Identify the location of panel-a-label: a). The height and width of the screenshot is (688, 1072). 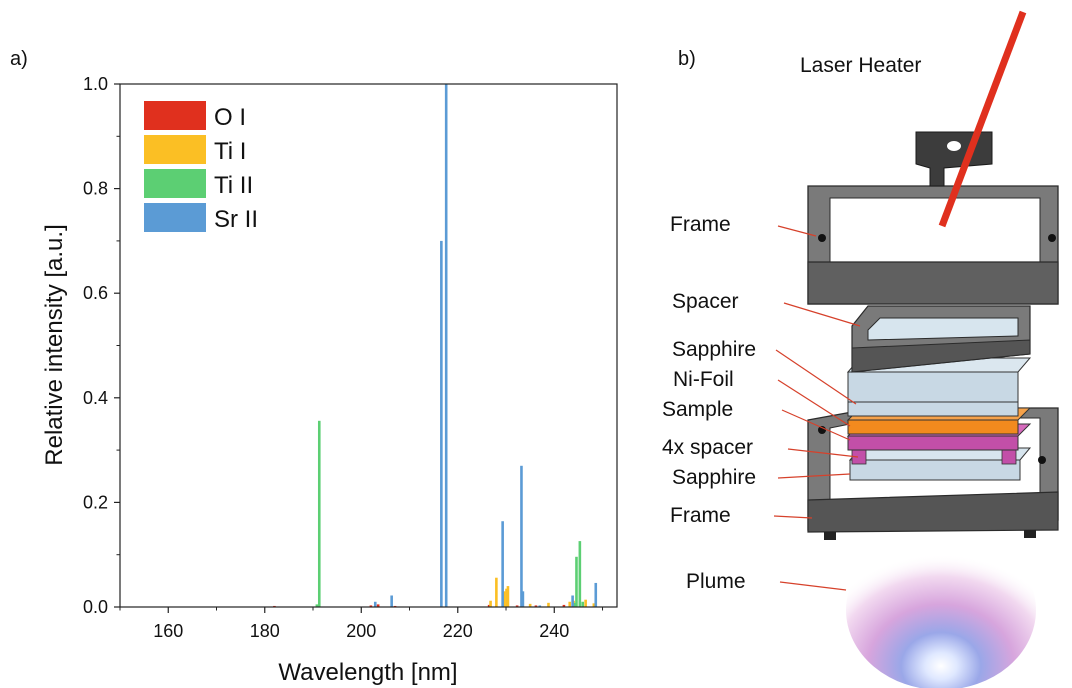
(19, 59).